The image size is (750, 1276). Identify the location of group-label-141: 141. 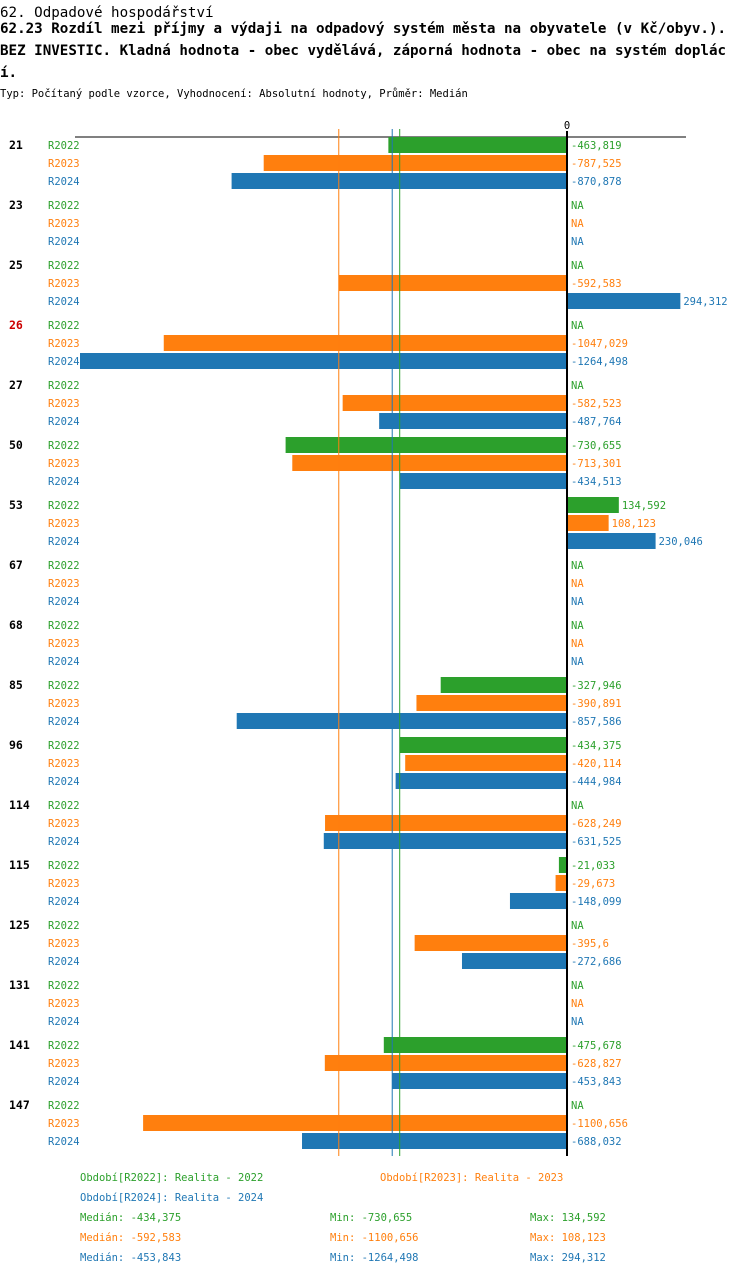
(19, 1045).